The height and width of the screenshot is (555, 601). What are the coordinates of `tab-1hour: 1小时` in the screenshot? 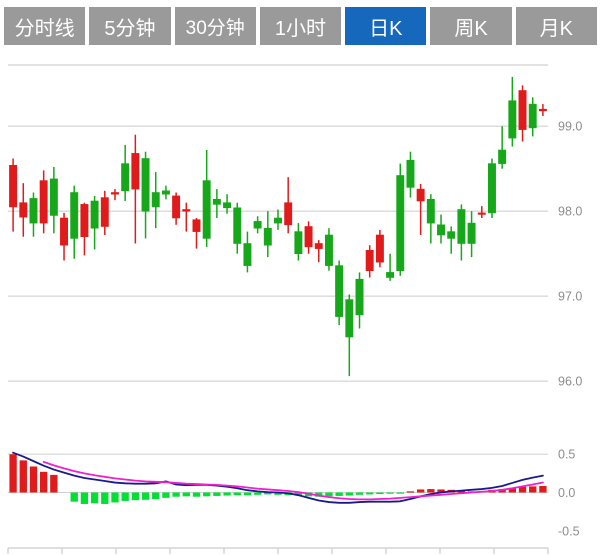 It's located at (300, 26).